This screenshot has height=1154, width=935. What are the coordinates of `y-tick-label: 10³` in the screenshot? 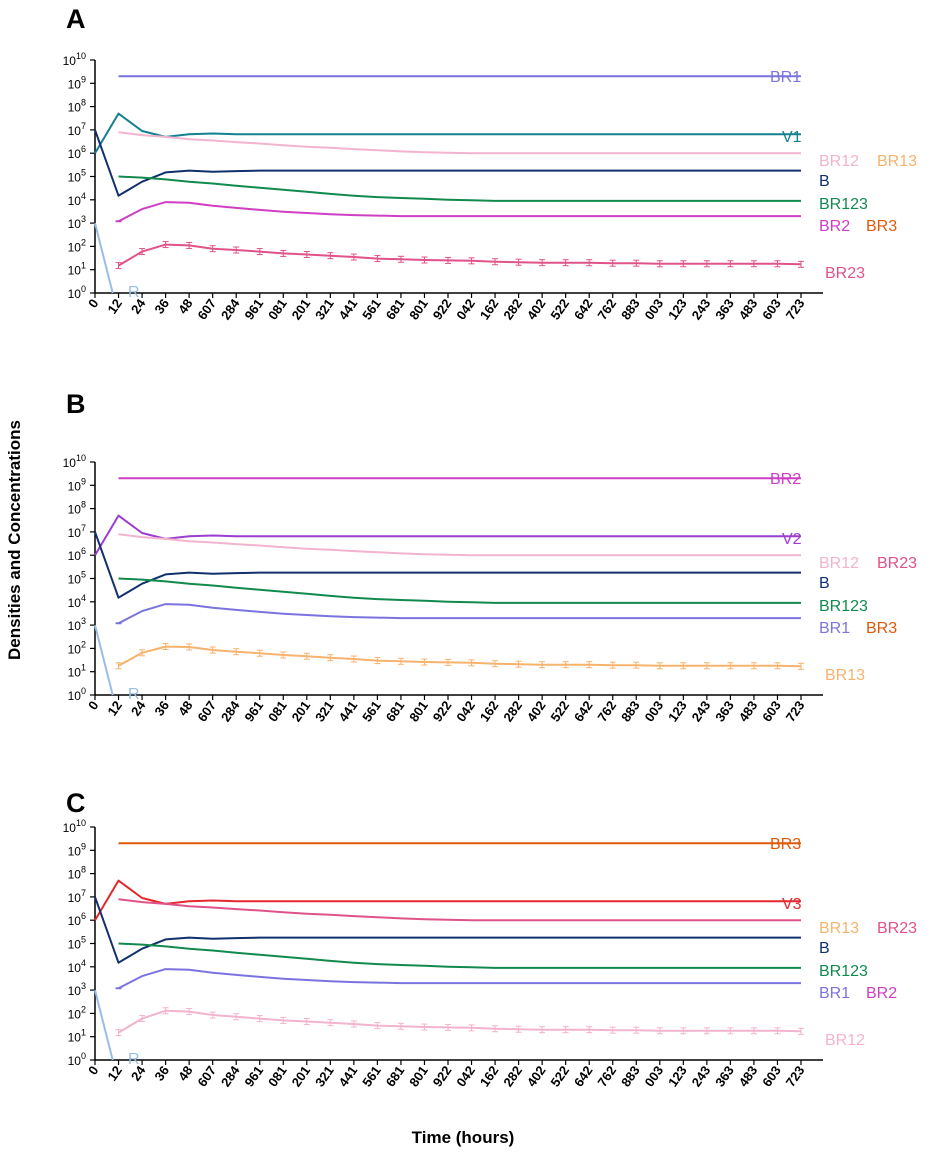 It's located at (77, 989).